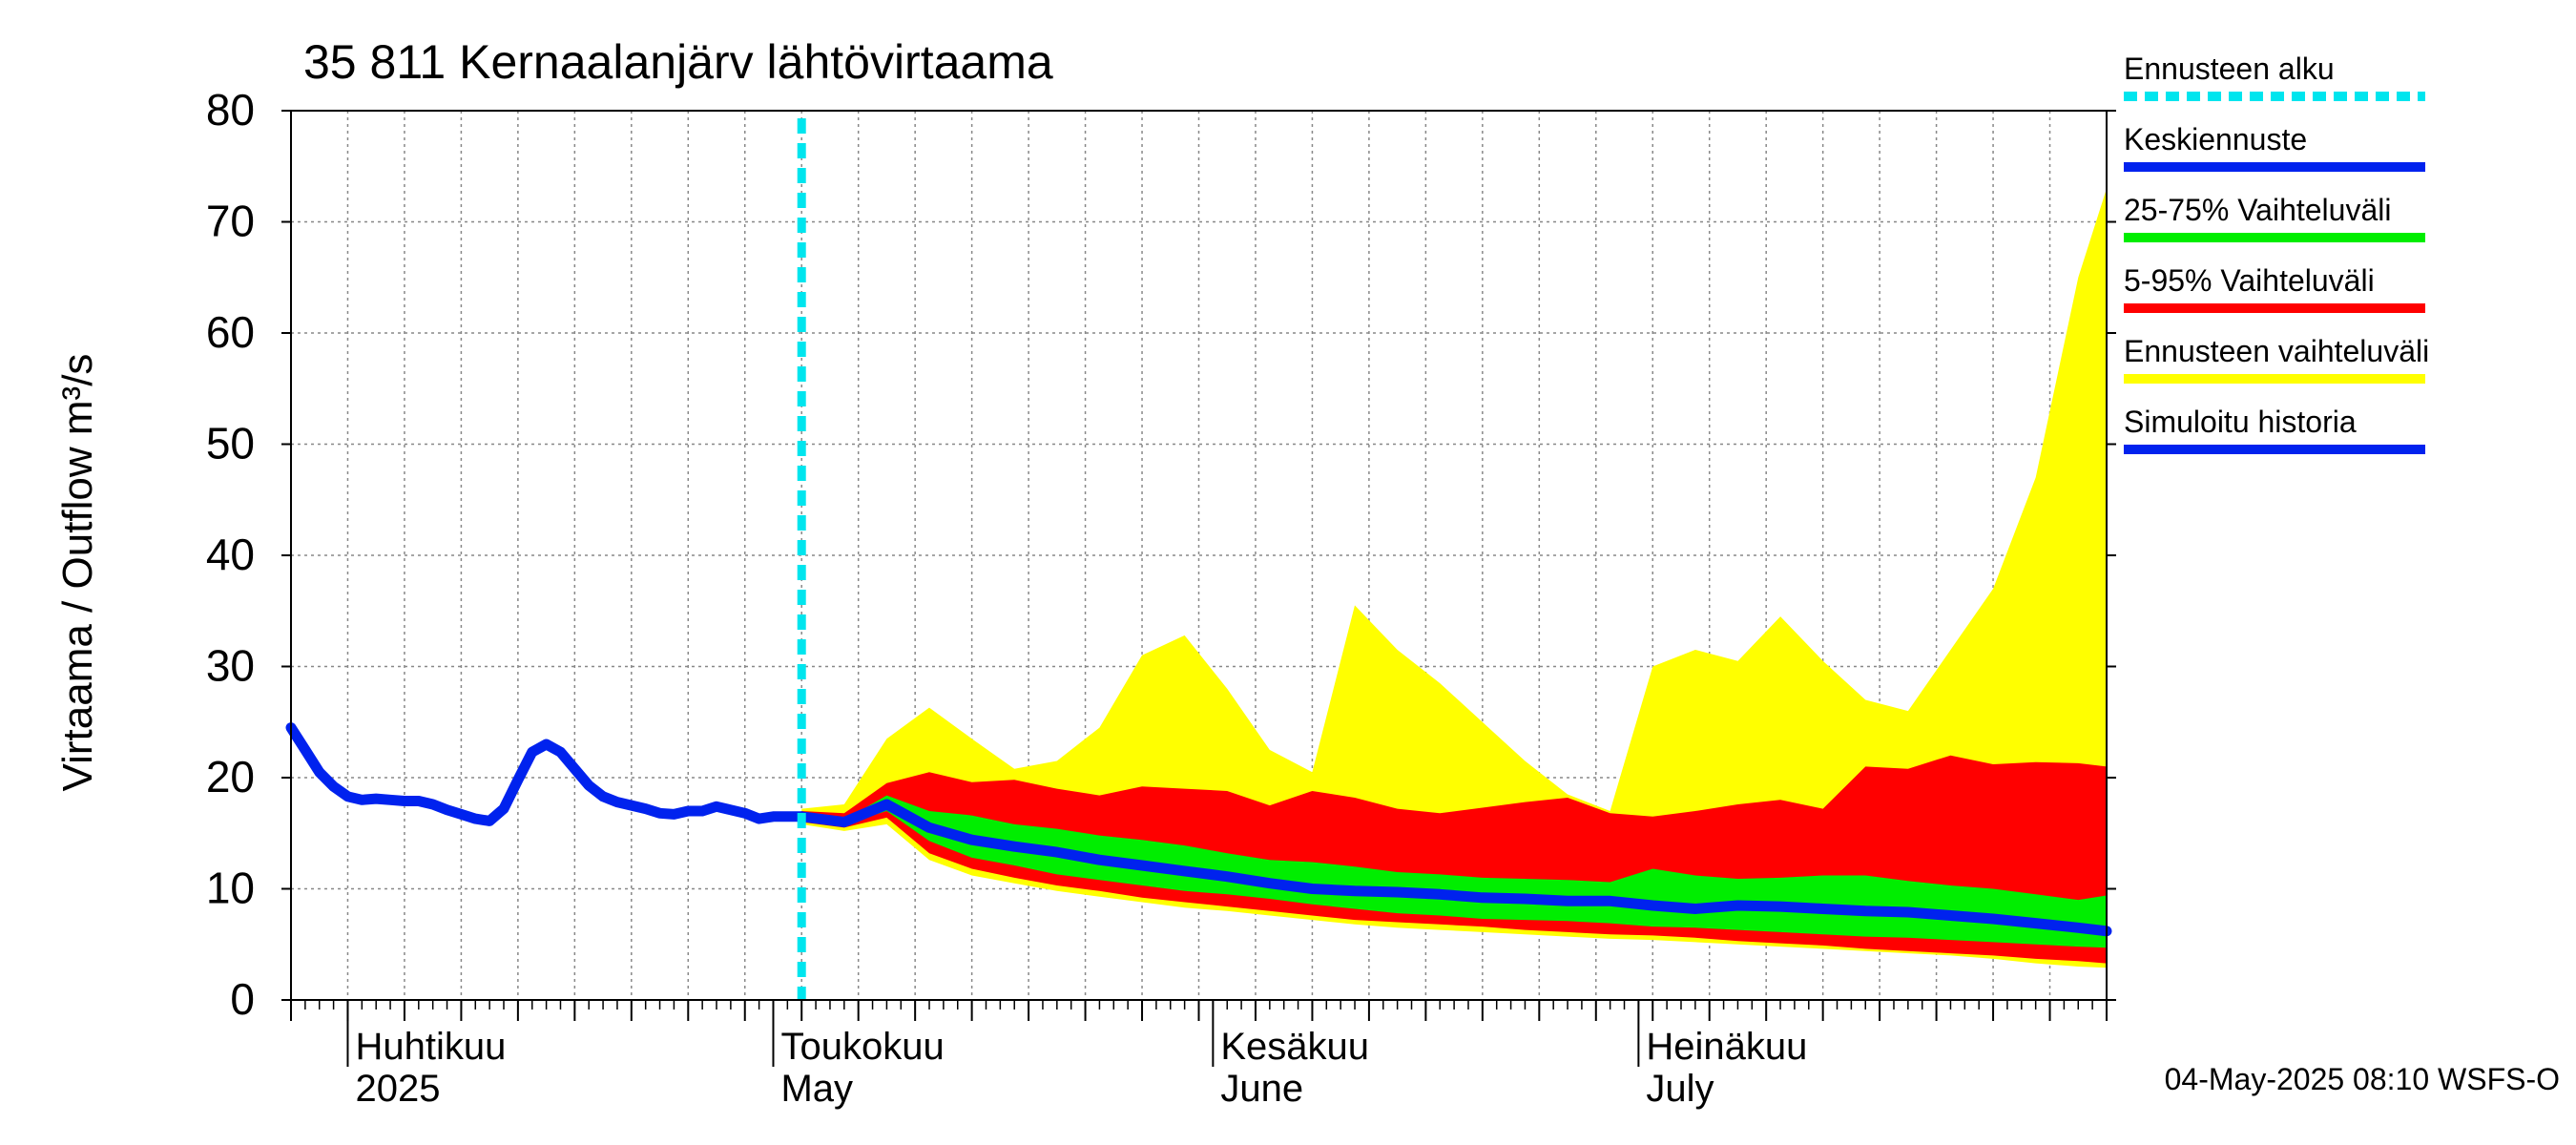 This screenshot has height=1145, width=2576. What do you see at coordinates (230, 555) in the screenshot?
I see `y-tick-label: 40` at bounding box center [230, 555].